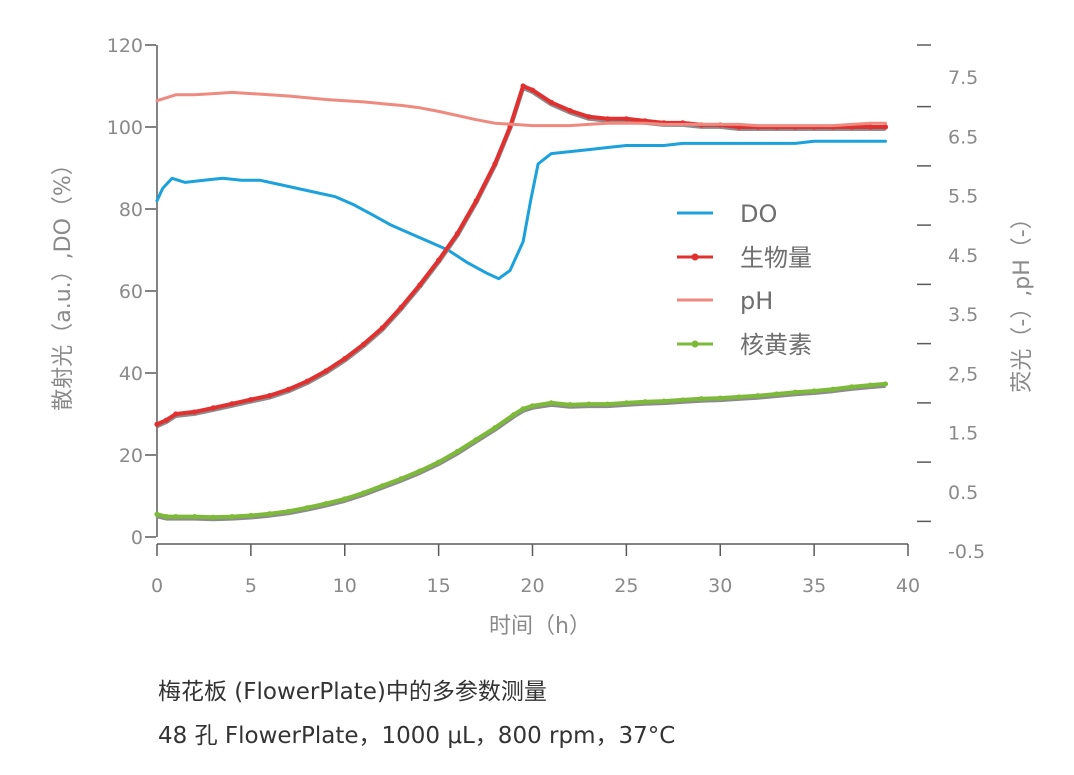 This screenshot has height=775, width=1074. Describe the element at coordinates (626, 586) in the screenshot. I see `x-tick-label: 25` at that location.